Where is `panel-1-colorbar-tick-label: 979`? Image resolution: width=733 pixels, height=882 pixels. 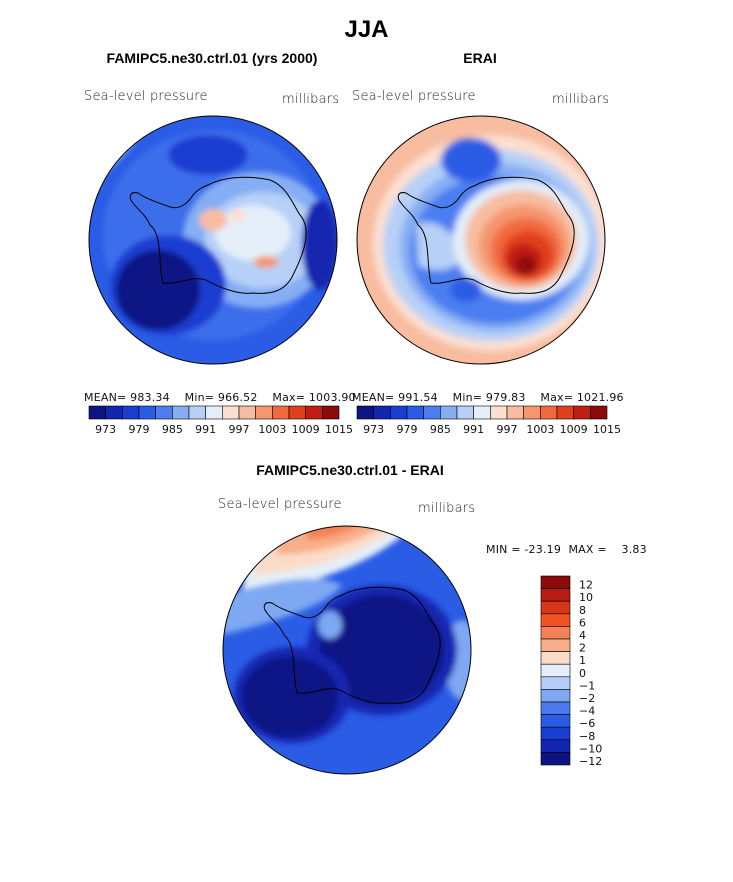 panel-1-colorbar-tick-label: 979 is located at coordinates (139, 429).